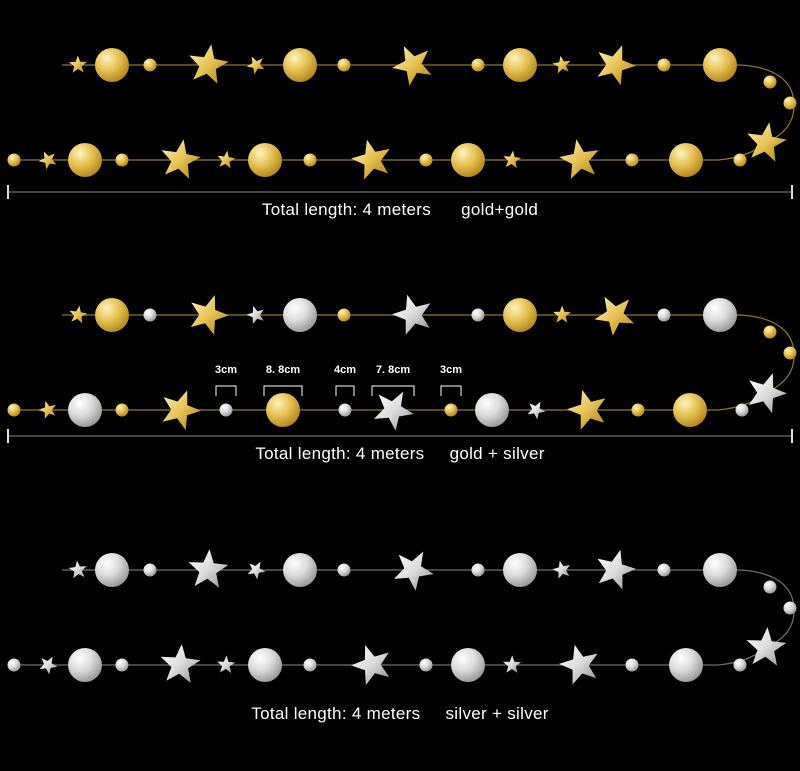 The width and height of the screenshot is (800, 771). Describe the element at coordinates (403, 362) in the screenshot. I see `garland-string` at that location.